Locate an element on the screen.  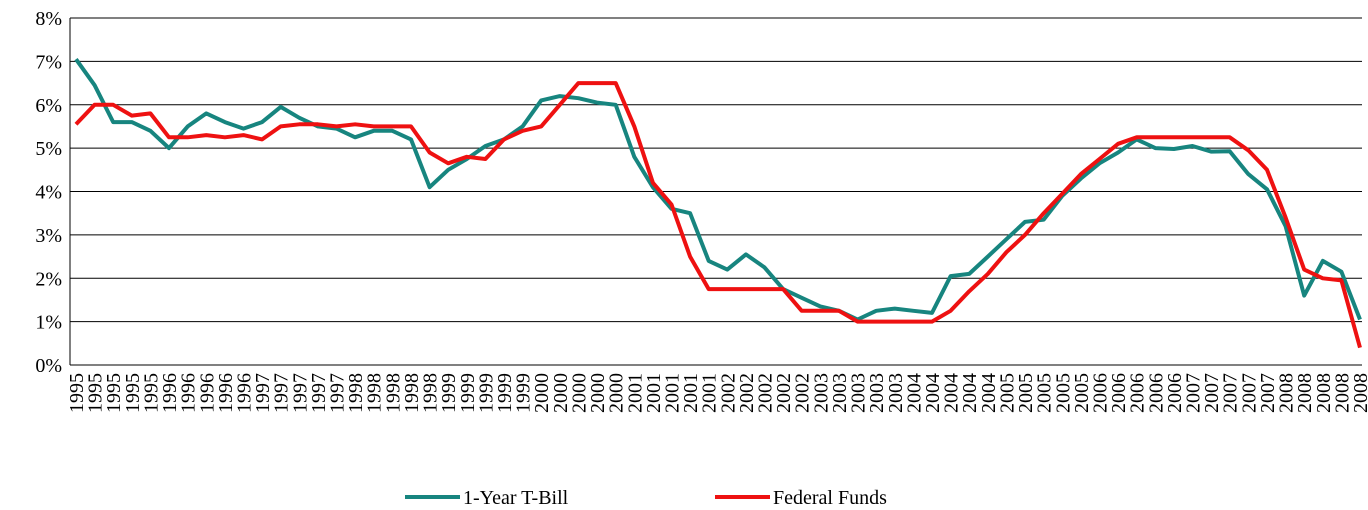
y-tick-label: 8% is located at coordinates (48, 19).